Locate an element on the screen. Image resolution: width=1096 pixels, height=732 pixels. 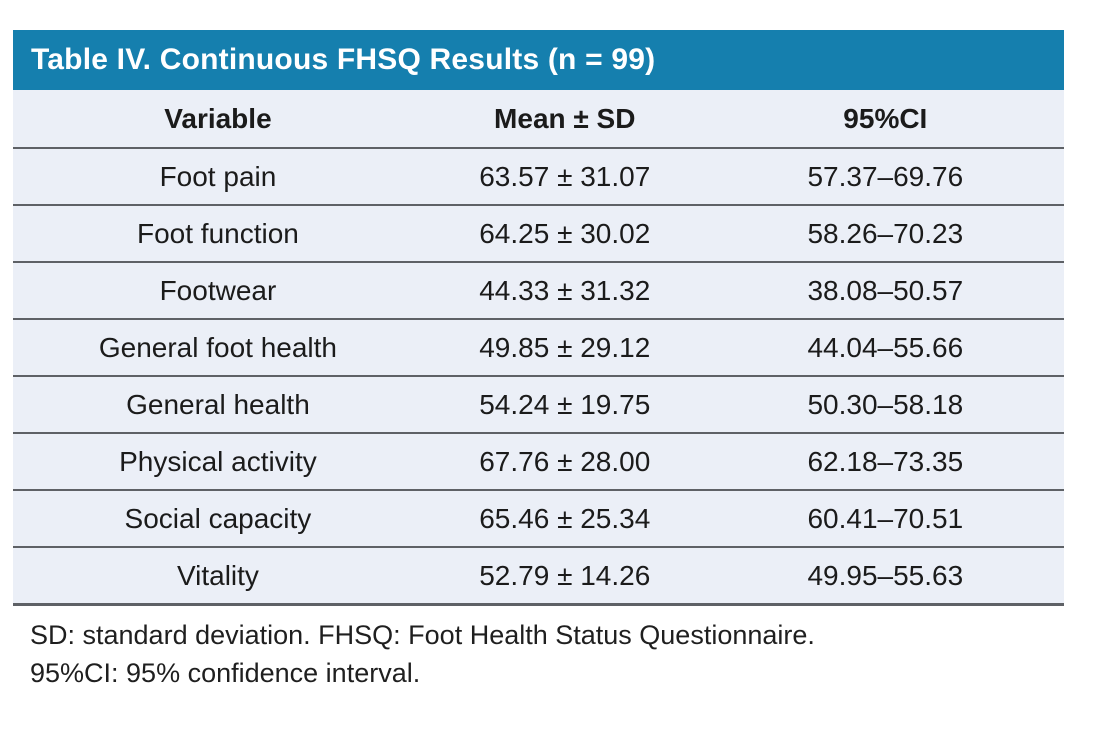
cell-ci: 44.04–55.66 is located at coordinates (885, 347).